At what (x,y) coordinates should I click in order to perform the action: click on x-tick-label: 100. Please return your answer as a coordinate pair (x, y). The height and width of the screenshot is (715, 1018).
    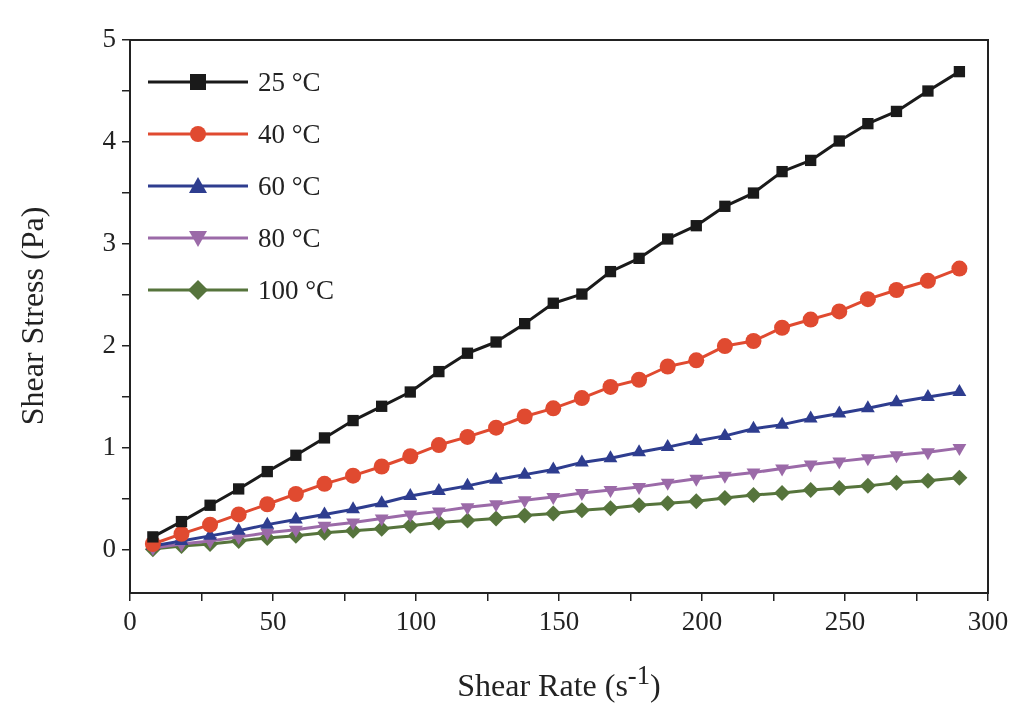
    Looking at the image, I should click on (416, 621).